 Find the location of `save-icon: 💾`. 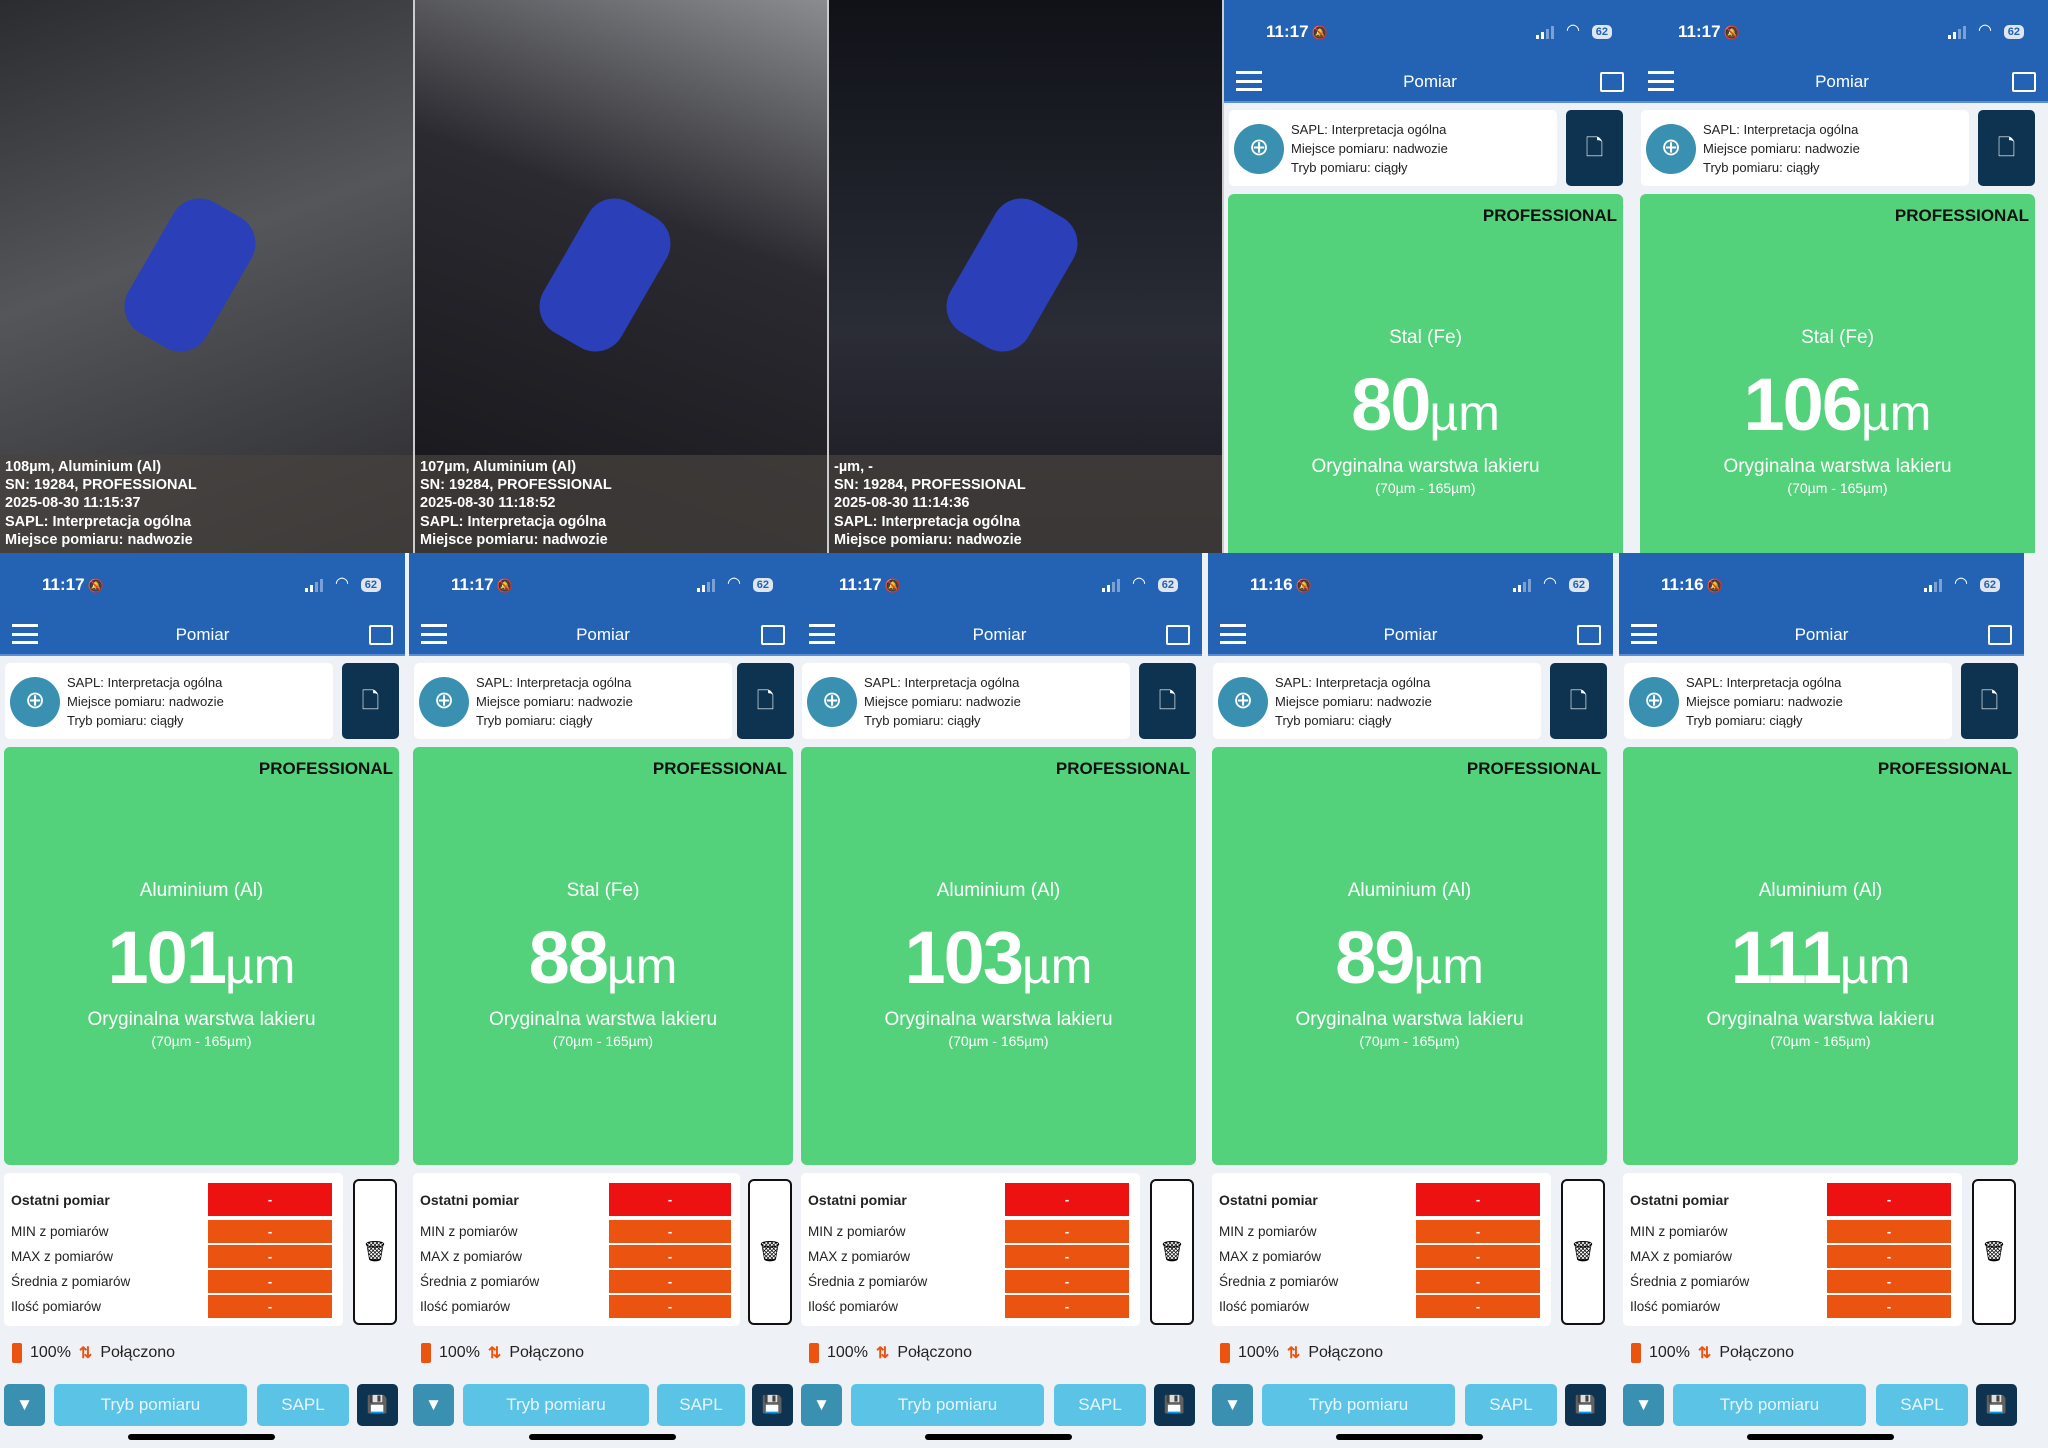

save-icon: 💾 is located at coordinates (377, 1404).